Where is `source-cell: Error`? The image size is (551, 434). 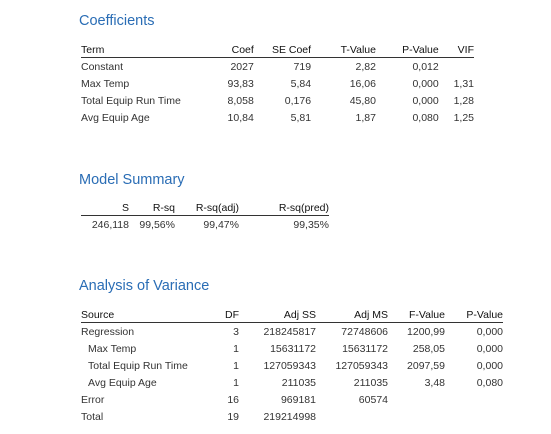 source-cell: Error is located at coordinates (93, 399).